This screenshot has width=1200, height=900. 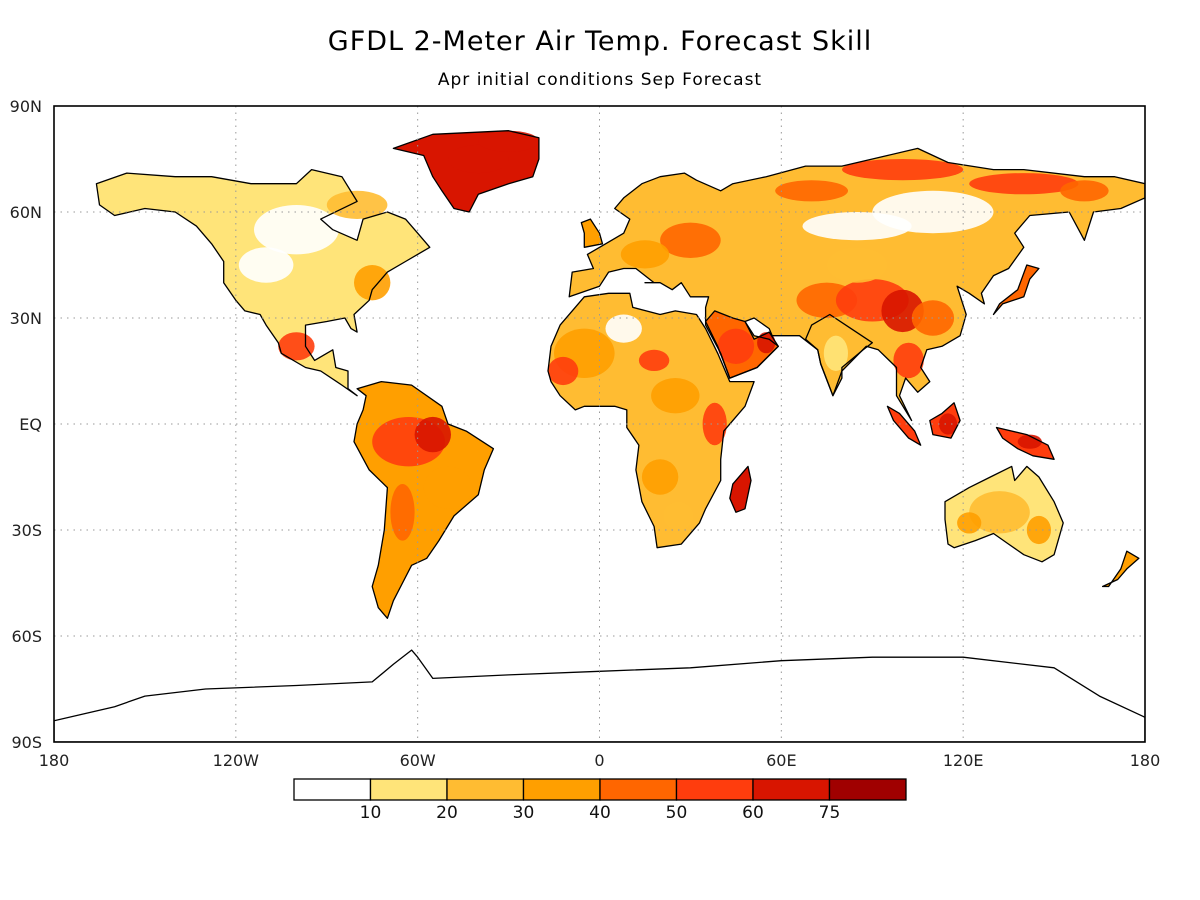 I want to click on coastline-new-zealand, so click(x=1120, y=569).